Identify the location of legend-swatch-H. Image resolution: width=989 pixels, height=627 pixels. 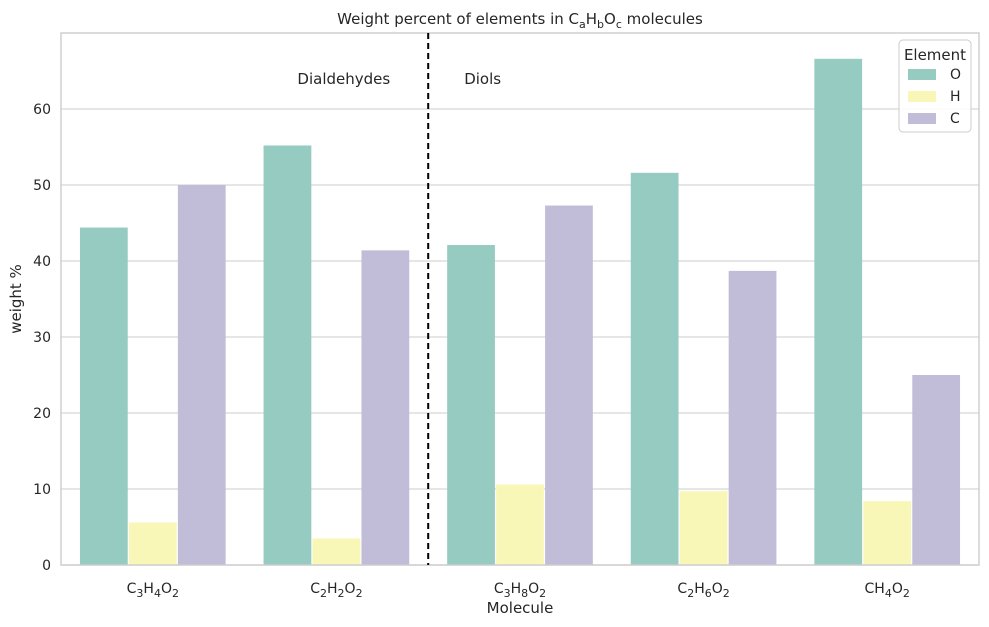
(922, 96).